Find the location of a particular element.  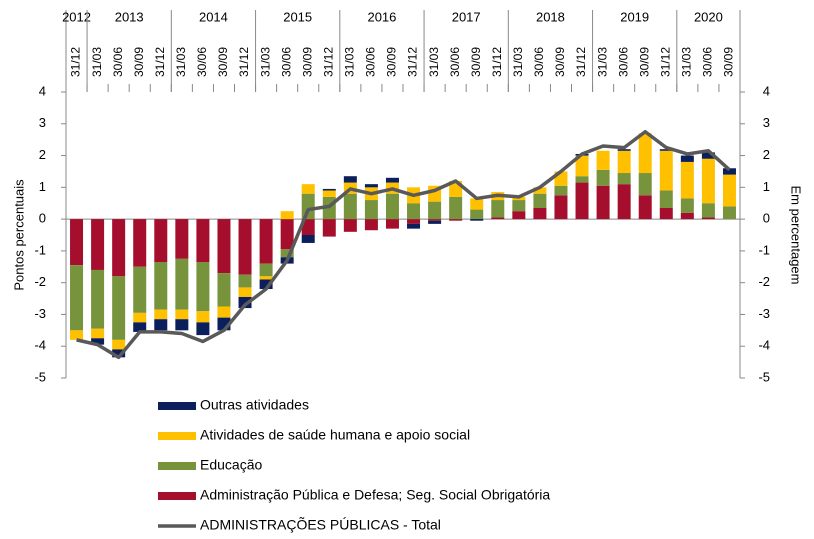

y-tick-label: -3 is located at coordinates (40, 313).